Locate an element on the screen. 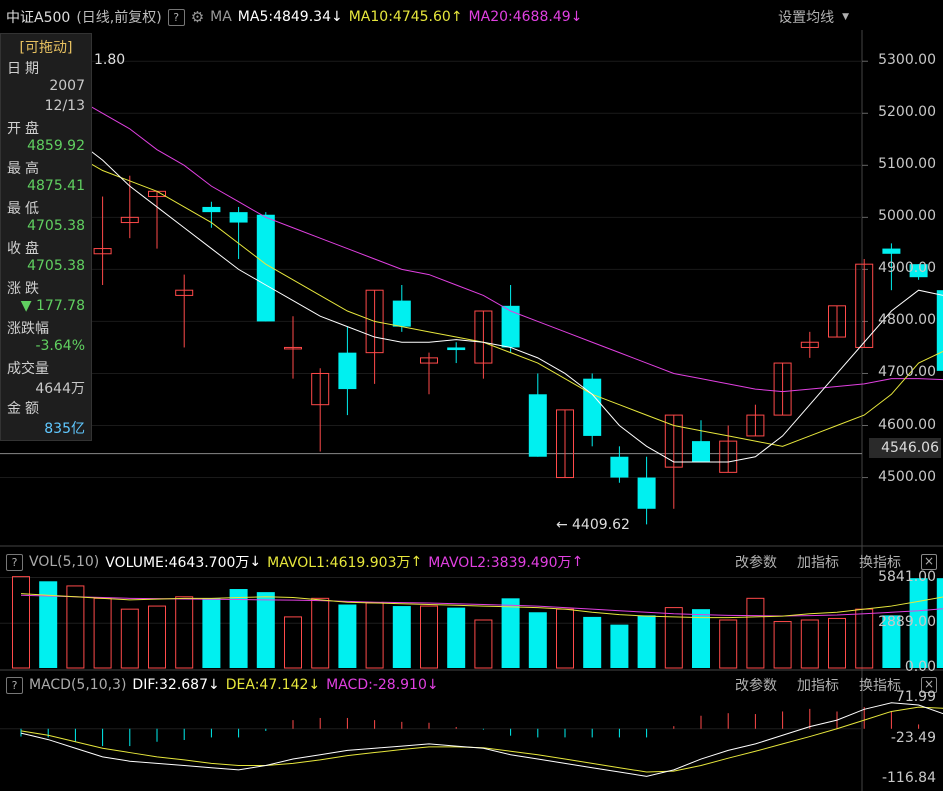 The height and width of the screenshot is (791, 943). dif-line is located at coordinates (481, 739).